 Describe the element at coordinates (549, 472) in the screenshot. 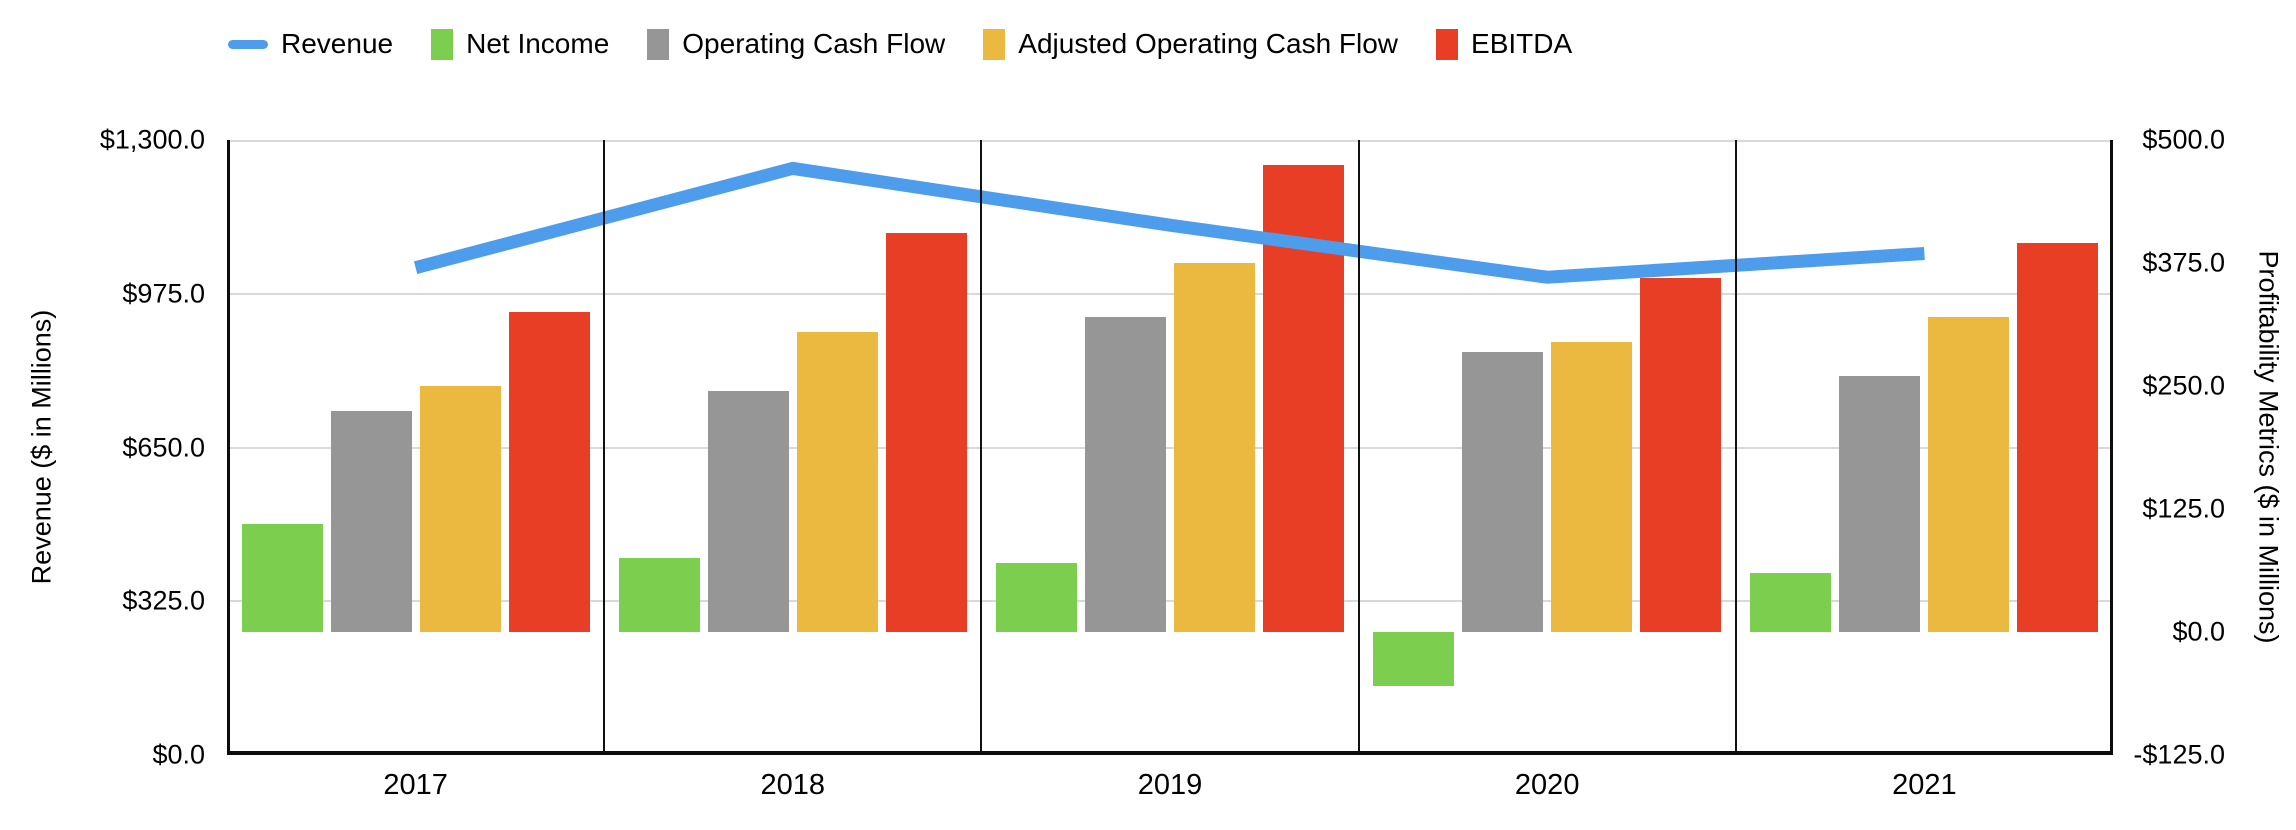

I see `bar-ebitda-2017` at that location.